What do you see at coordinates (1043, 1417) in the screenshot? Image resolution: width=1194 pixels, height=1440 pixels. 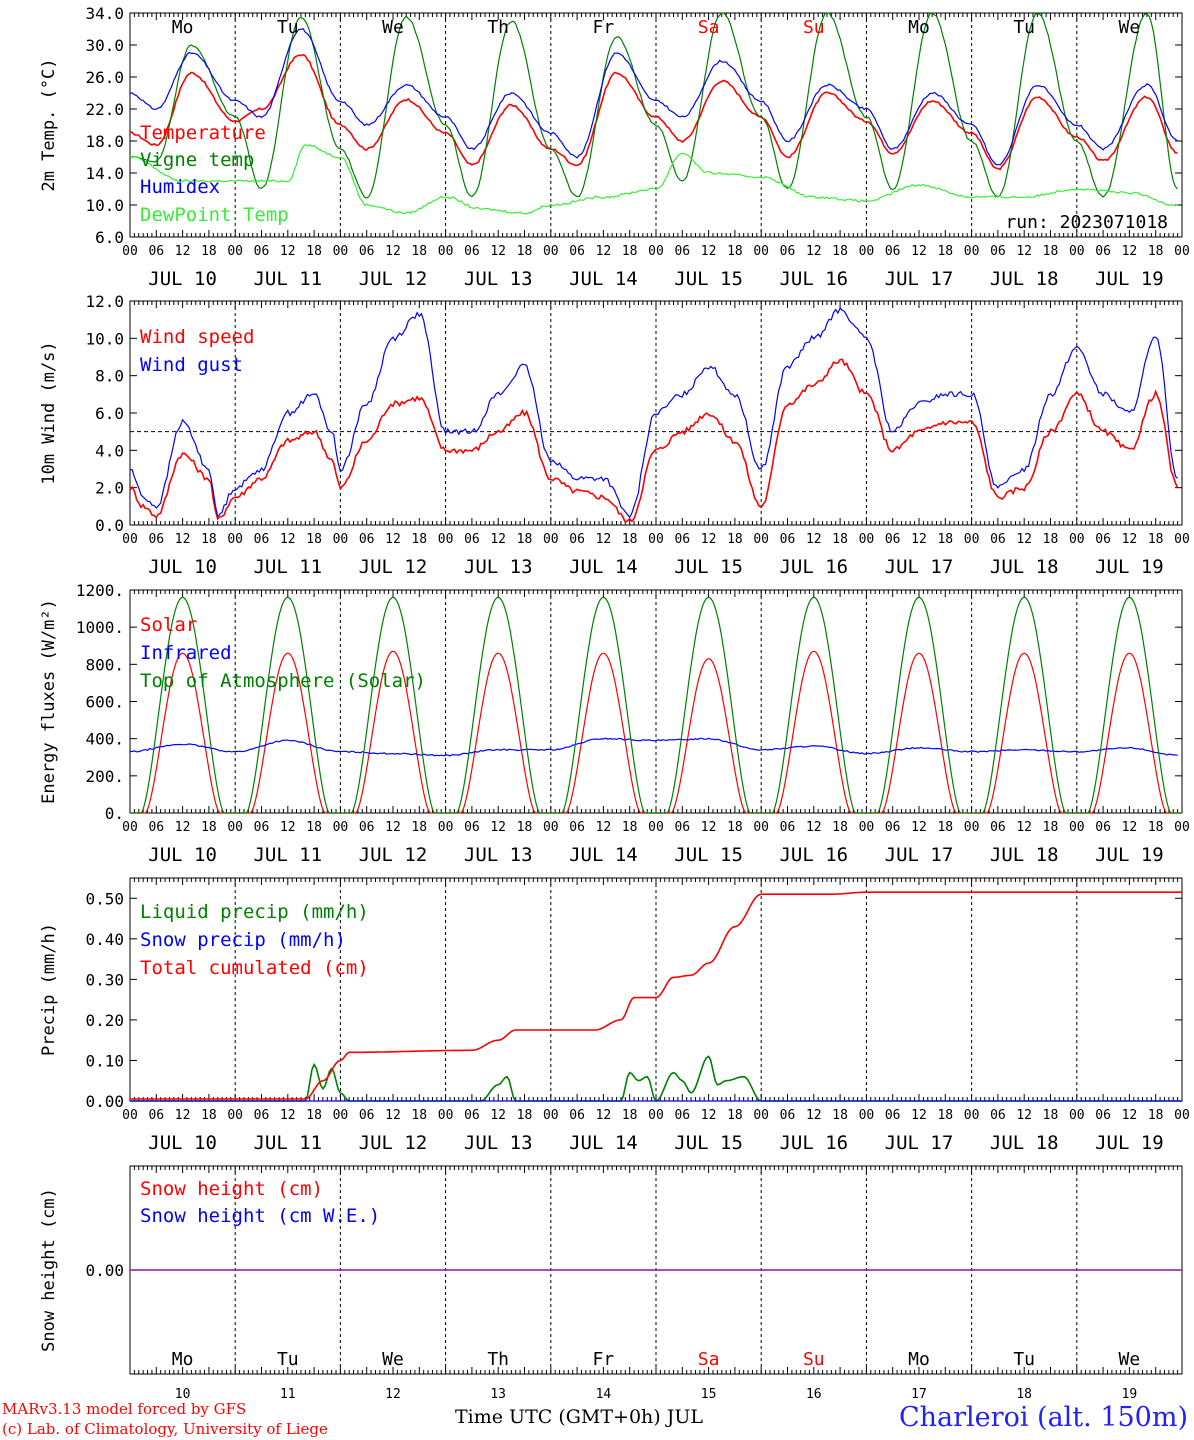 I see `station-name: Charleroi (alt. 150m)` at bounding box center [1043, 1417].